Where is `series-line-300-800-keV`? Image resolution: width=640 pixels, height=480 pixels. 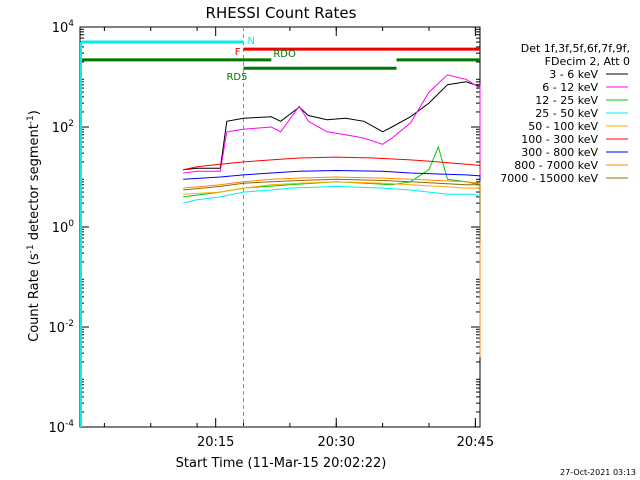 series-line-300-800-keV is located at coordinates (332, 225).